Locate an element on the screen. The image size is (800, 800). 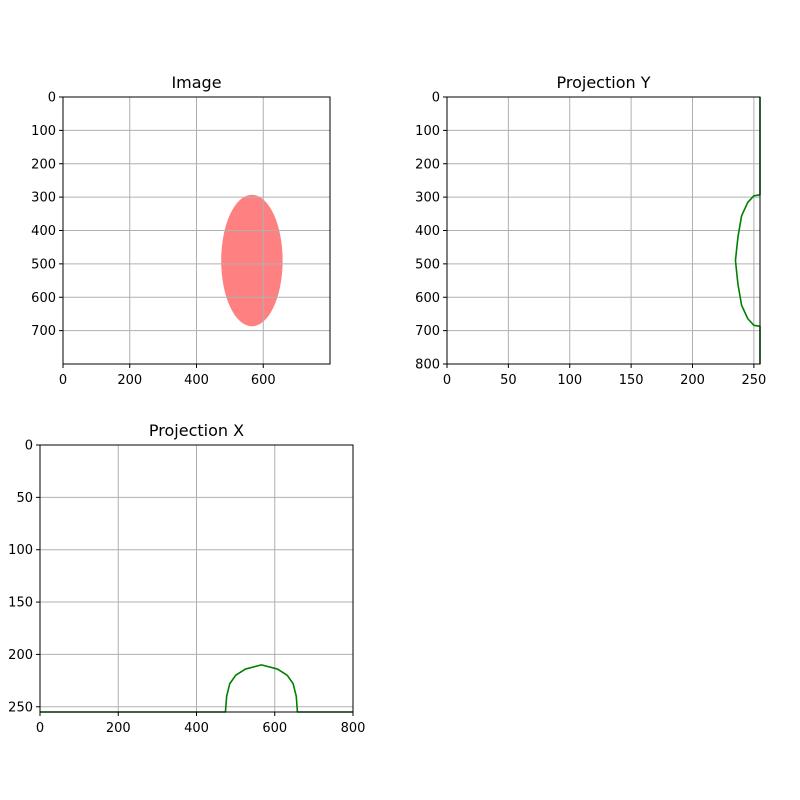
chart-title: Image is located at coordinates (196, 82).